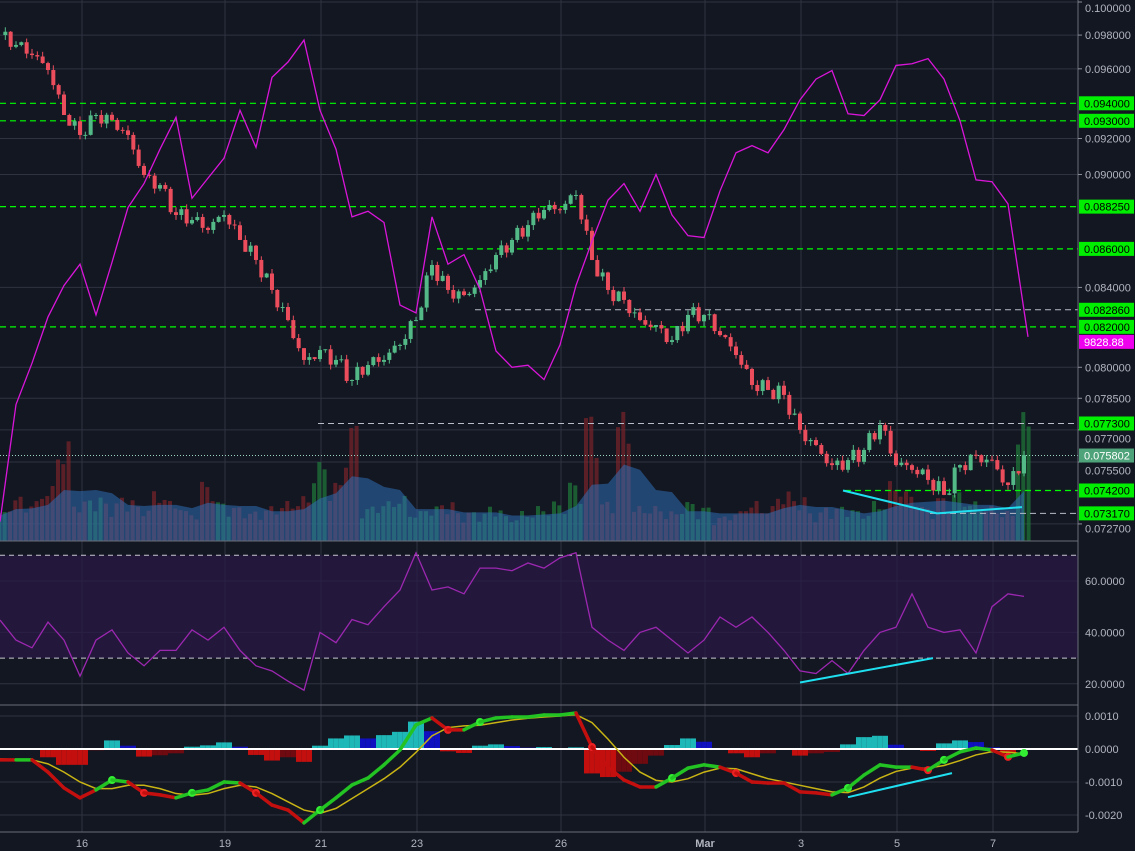  I want to click on time-tick-label: 19, so click(225, 844).